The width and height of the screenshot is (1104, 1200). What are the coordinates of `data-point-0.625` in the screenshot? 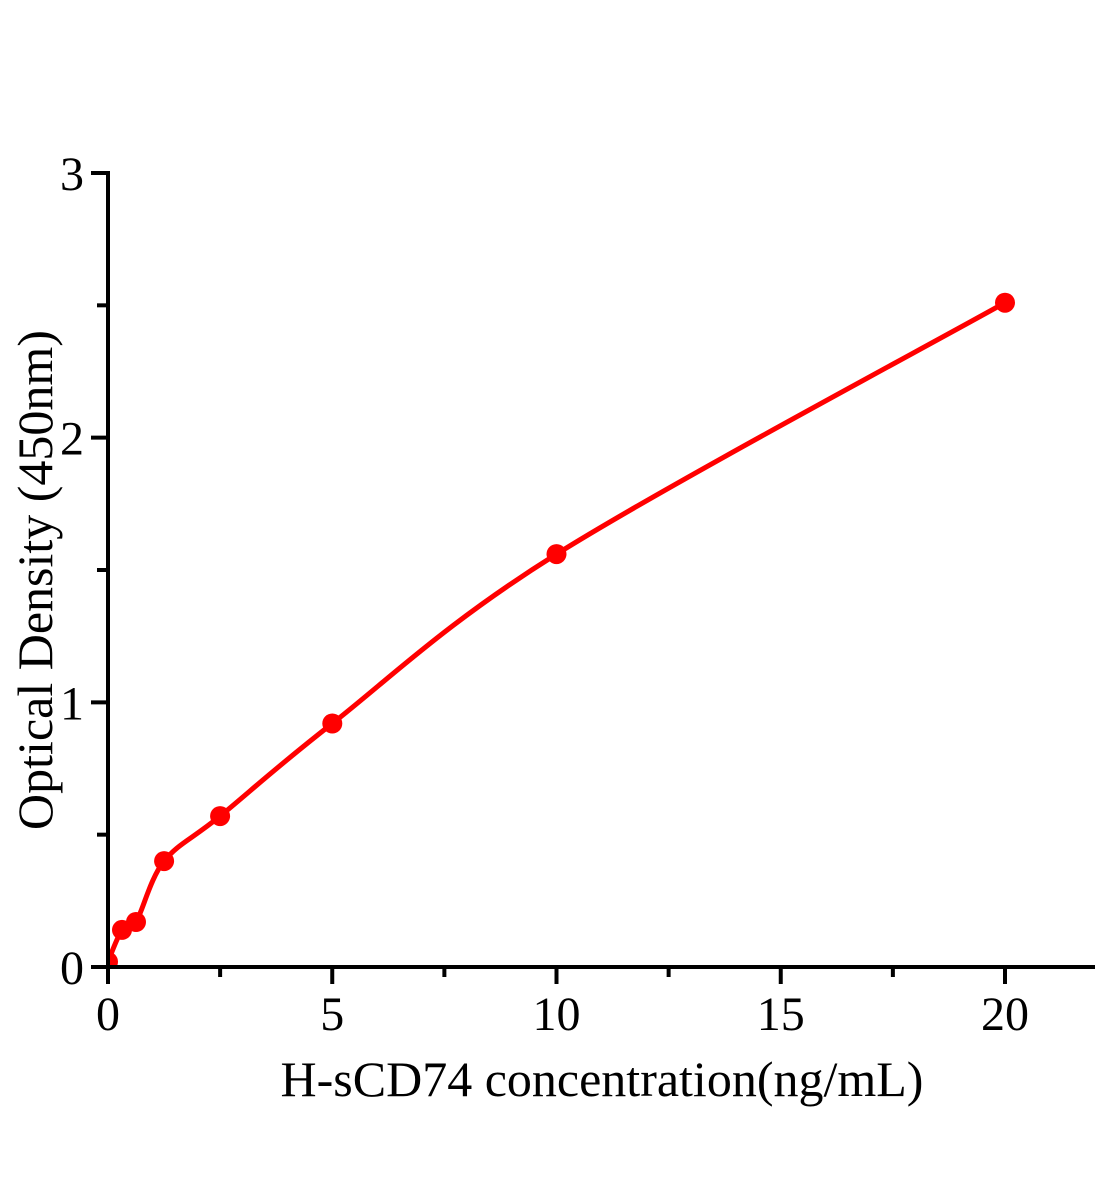 It's located at (136, 922).